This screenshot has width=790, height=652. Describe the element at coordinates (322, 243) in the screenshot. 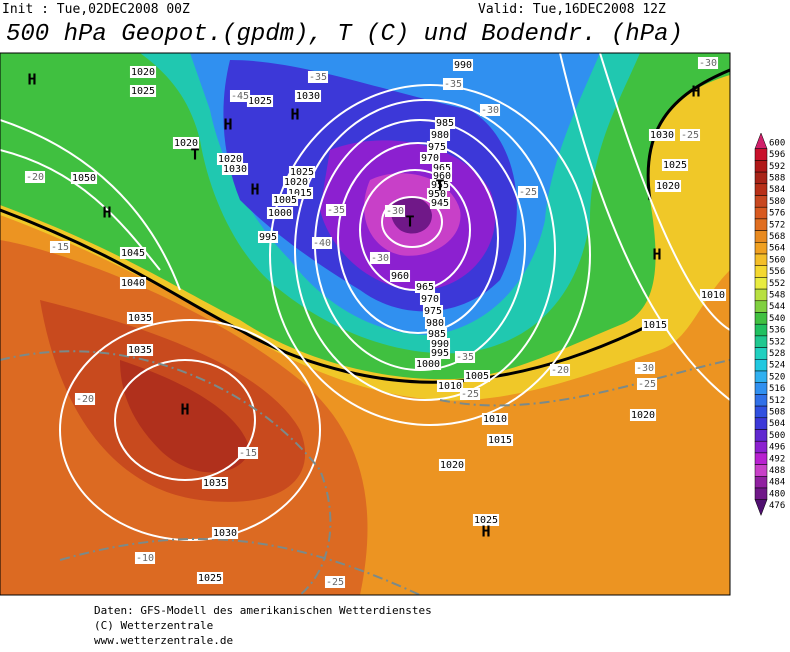

I see `temperature-label: -40` at that location.